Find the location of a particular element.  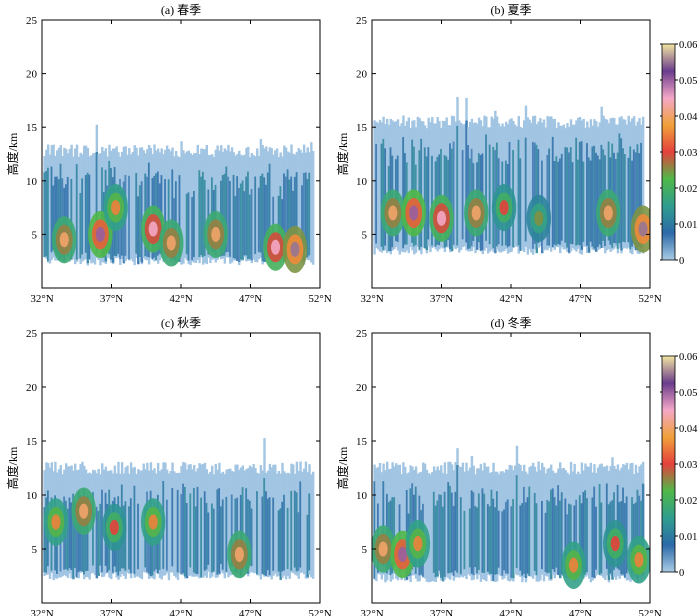

ytick-label: 25 is located at coordinates (32, 334).